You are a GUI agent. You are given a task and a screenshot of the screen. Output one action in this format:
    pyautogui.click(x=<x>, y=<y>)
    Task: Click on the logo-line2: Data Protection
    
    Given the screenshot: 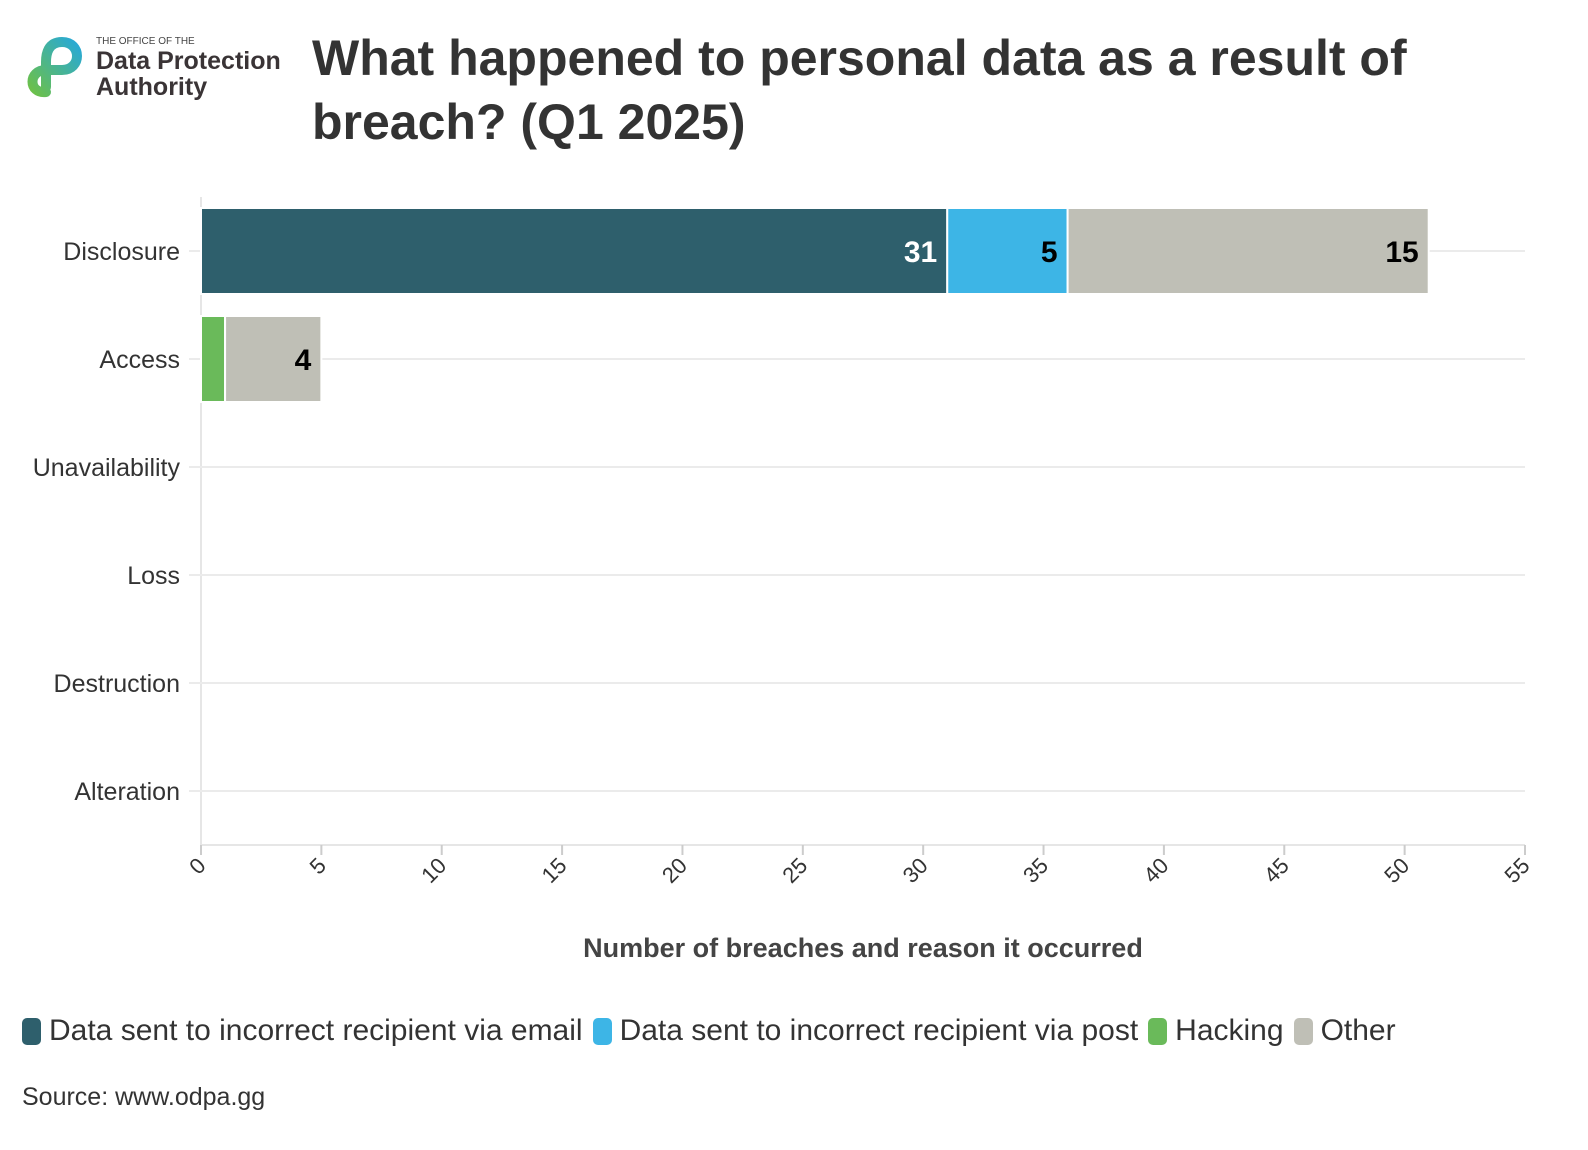 What is the action you would take?
    pyautogui.click(x=188, y=61)
    